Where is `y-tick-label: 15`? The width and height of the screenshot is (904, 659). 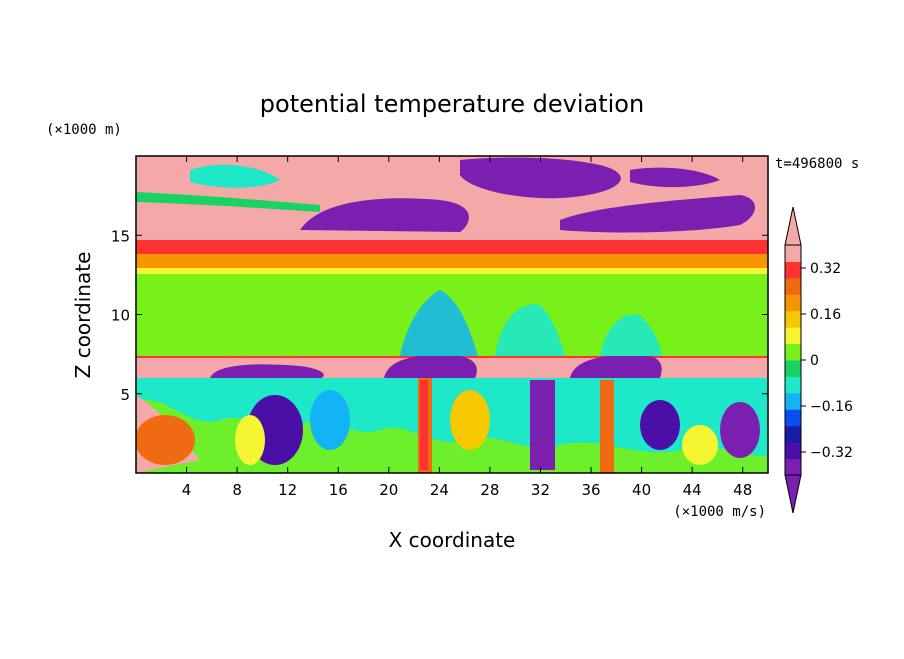
y-tick-label: 15 is located at coordinates (120, 236).